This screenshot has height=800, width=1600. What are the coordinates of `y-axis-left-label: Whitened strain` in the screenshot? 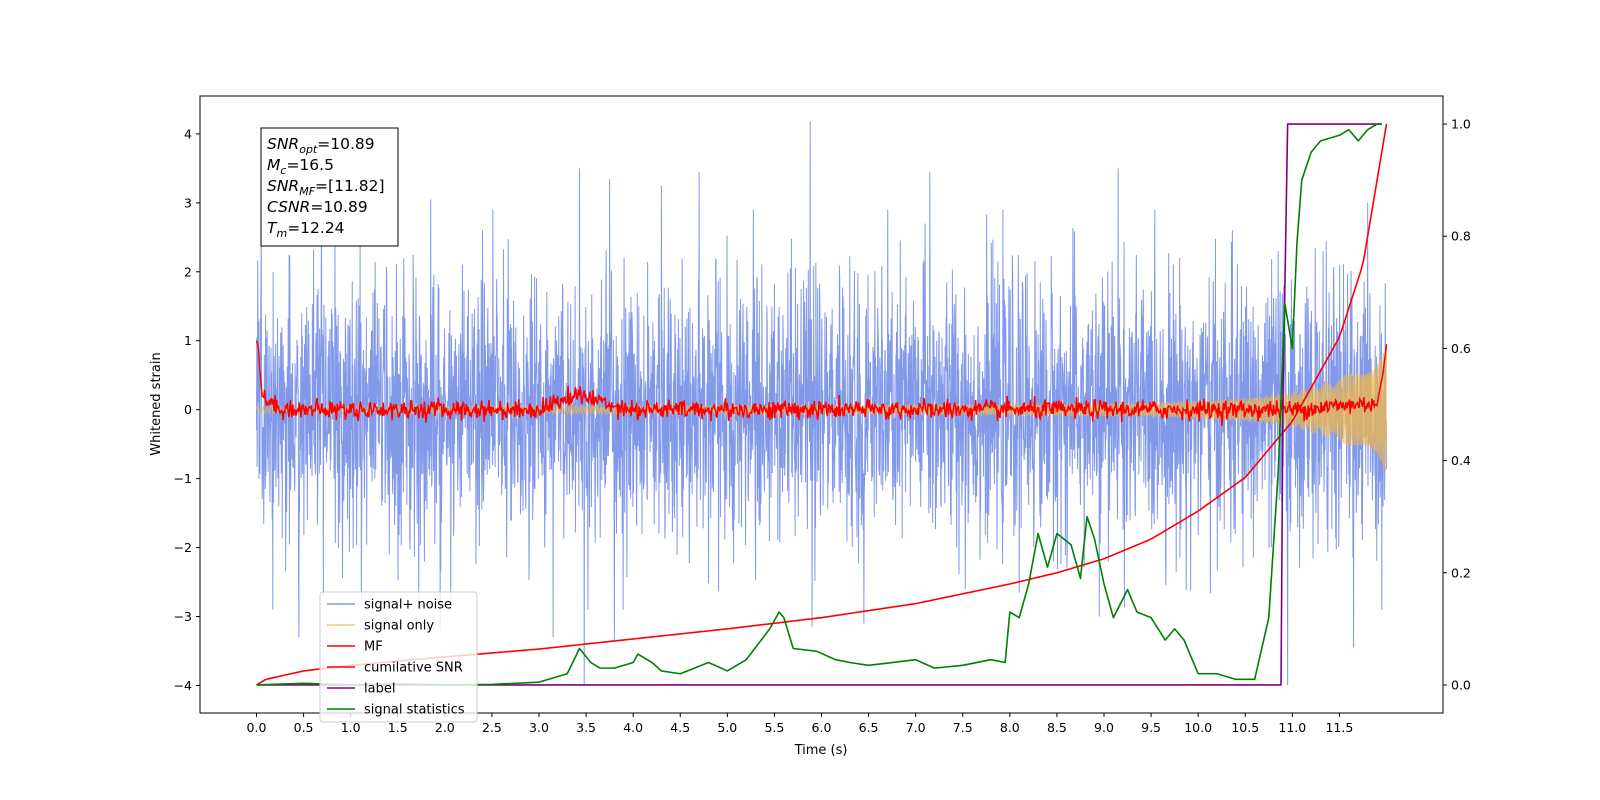 It's located at (156, 403).